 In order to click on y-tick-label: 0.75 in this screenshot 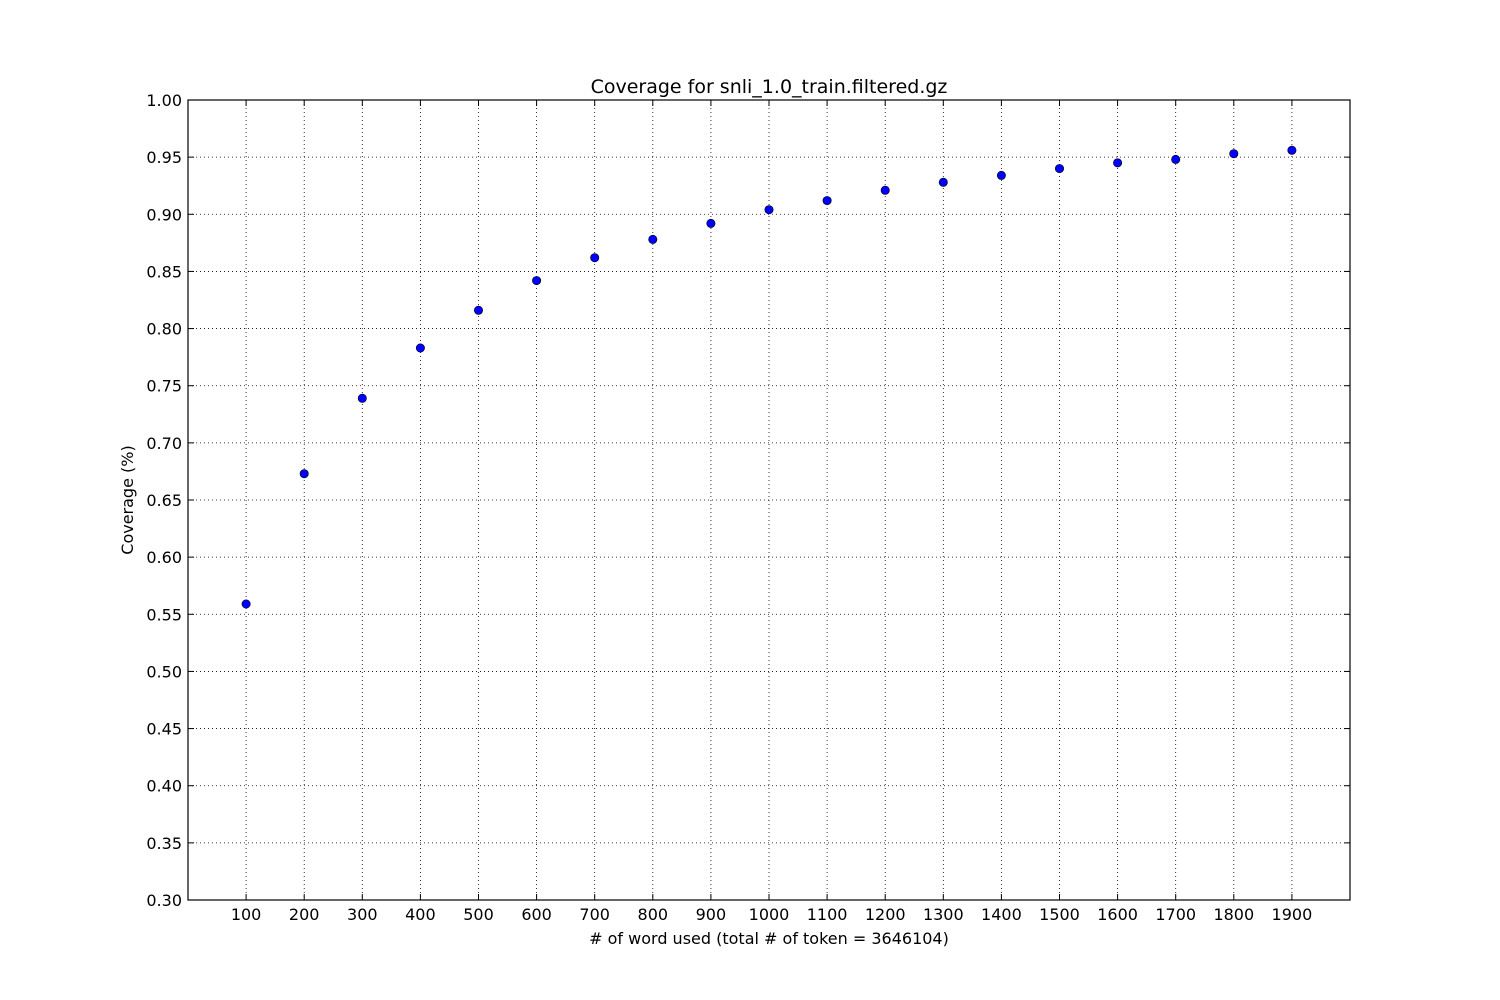, I will do `click(164, 386)`.